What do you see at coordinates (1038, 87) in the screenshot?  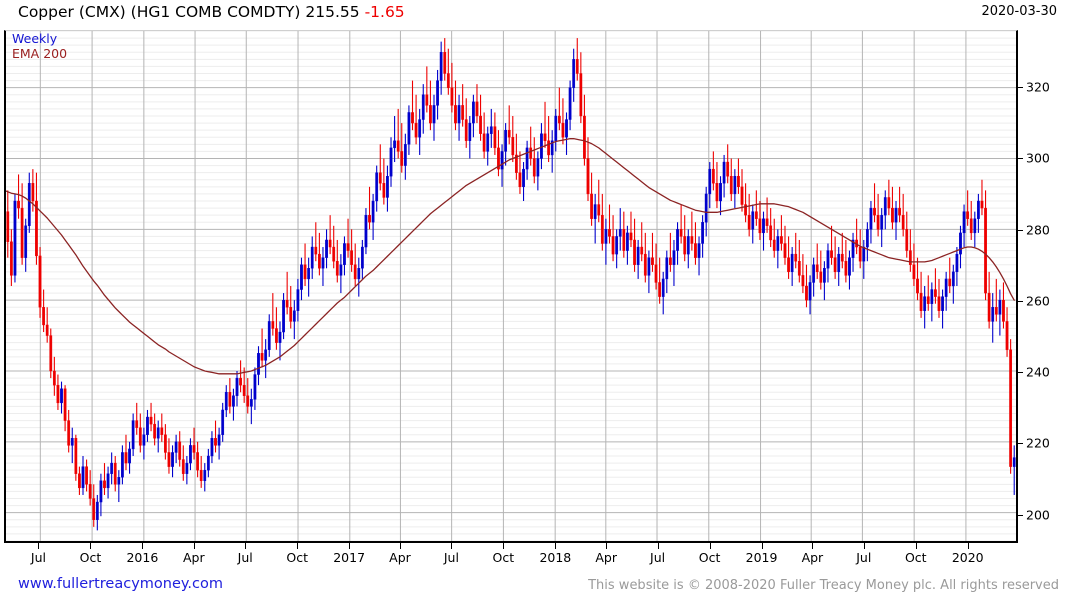 I see `y-tick-label: 320` at bounding box center [1038, 87].